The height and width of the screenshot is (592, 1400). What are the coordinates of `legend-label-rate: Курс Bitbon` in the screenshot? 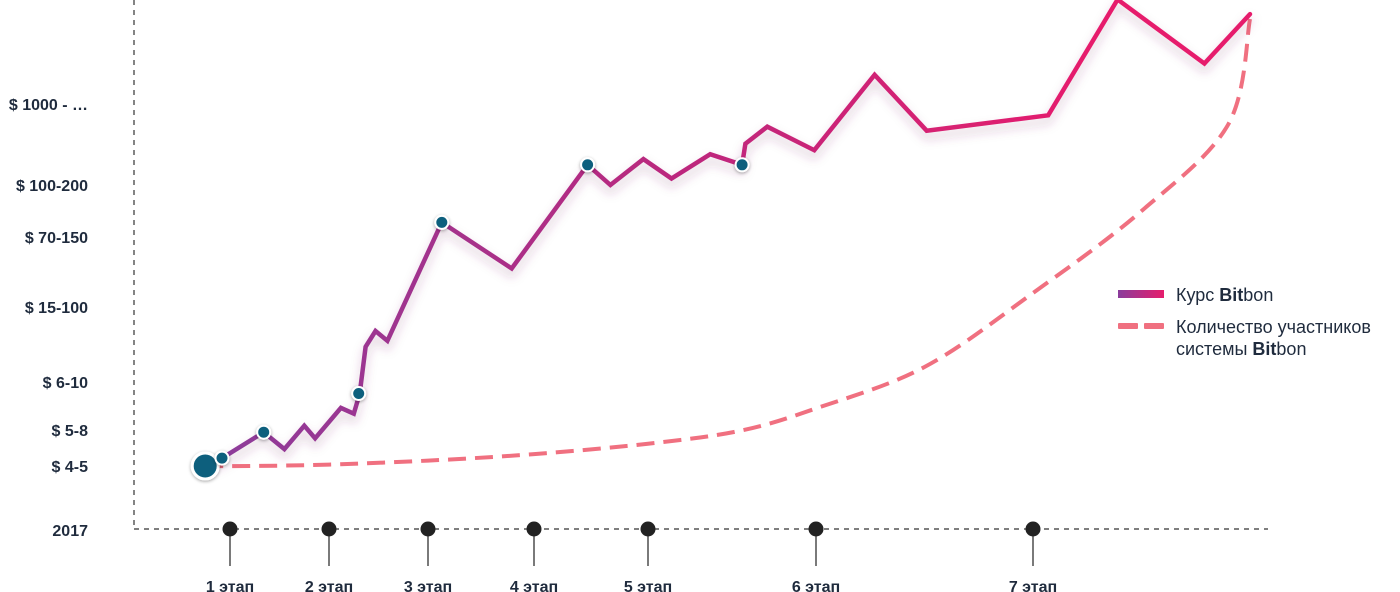 It's located at (1225, 295).